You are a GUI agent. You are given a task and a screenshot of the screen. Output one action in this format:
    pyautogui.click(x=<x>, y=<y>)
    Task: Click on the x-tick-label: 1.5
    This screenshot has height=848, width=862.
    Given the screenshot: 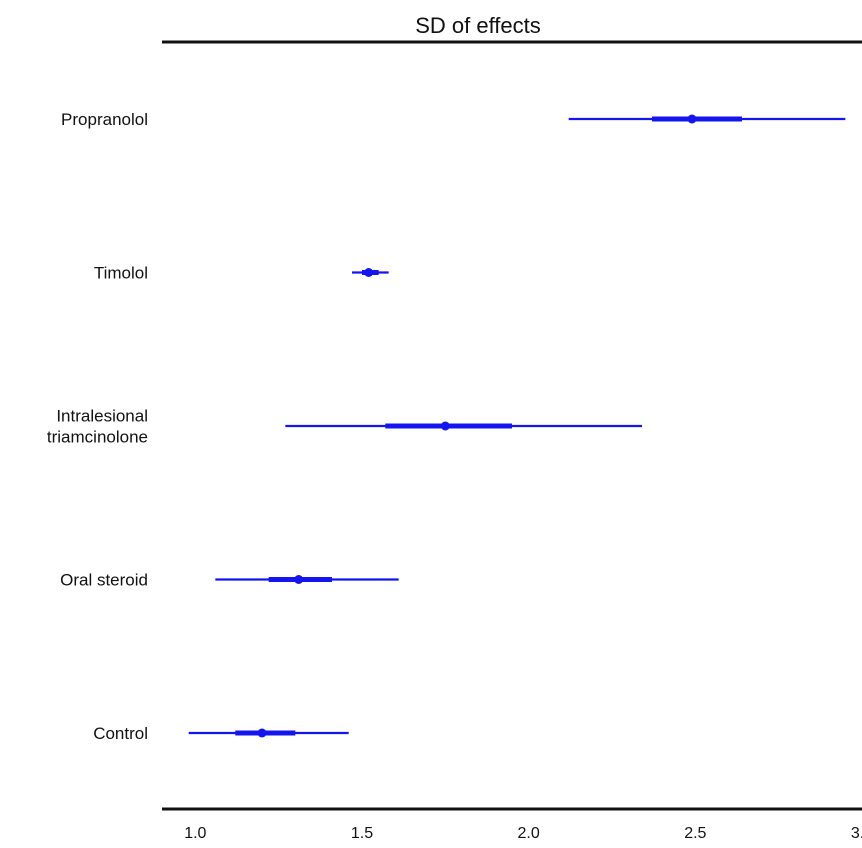 What is the action you would take?
    pyautogui.click(x=362, y=833)
    